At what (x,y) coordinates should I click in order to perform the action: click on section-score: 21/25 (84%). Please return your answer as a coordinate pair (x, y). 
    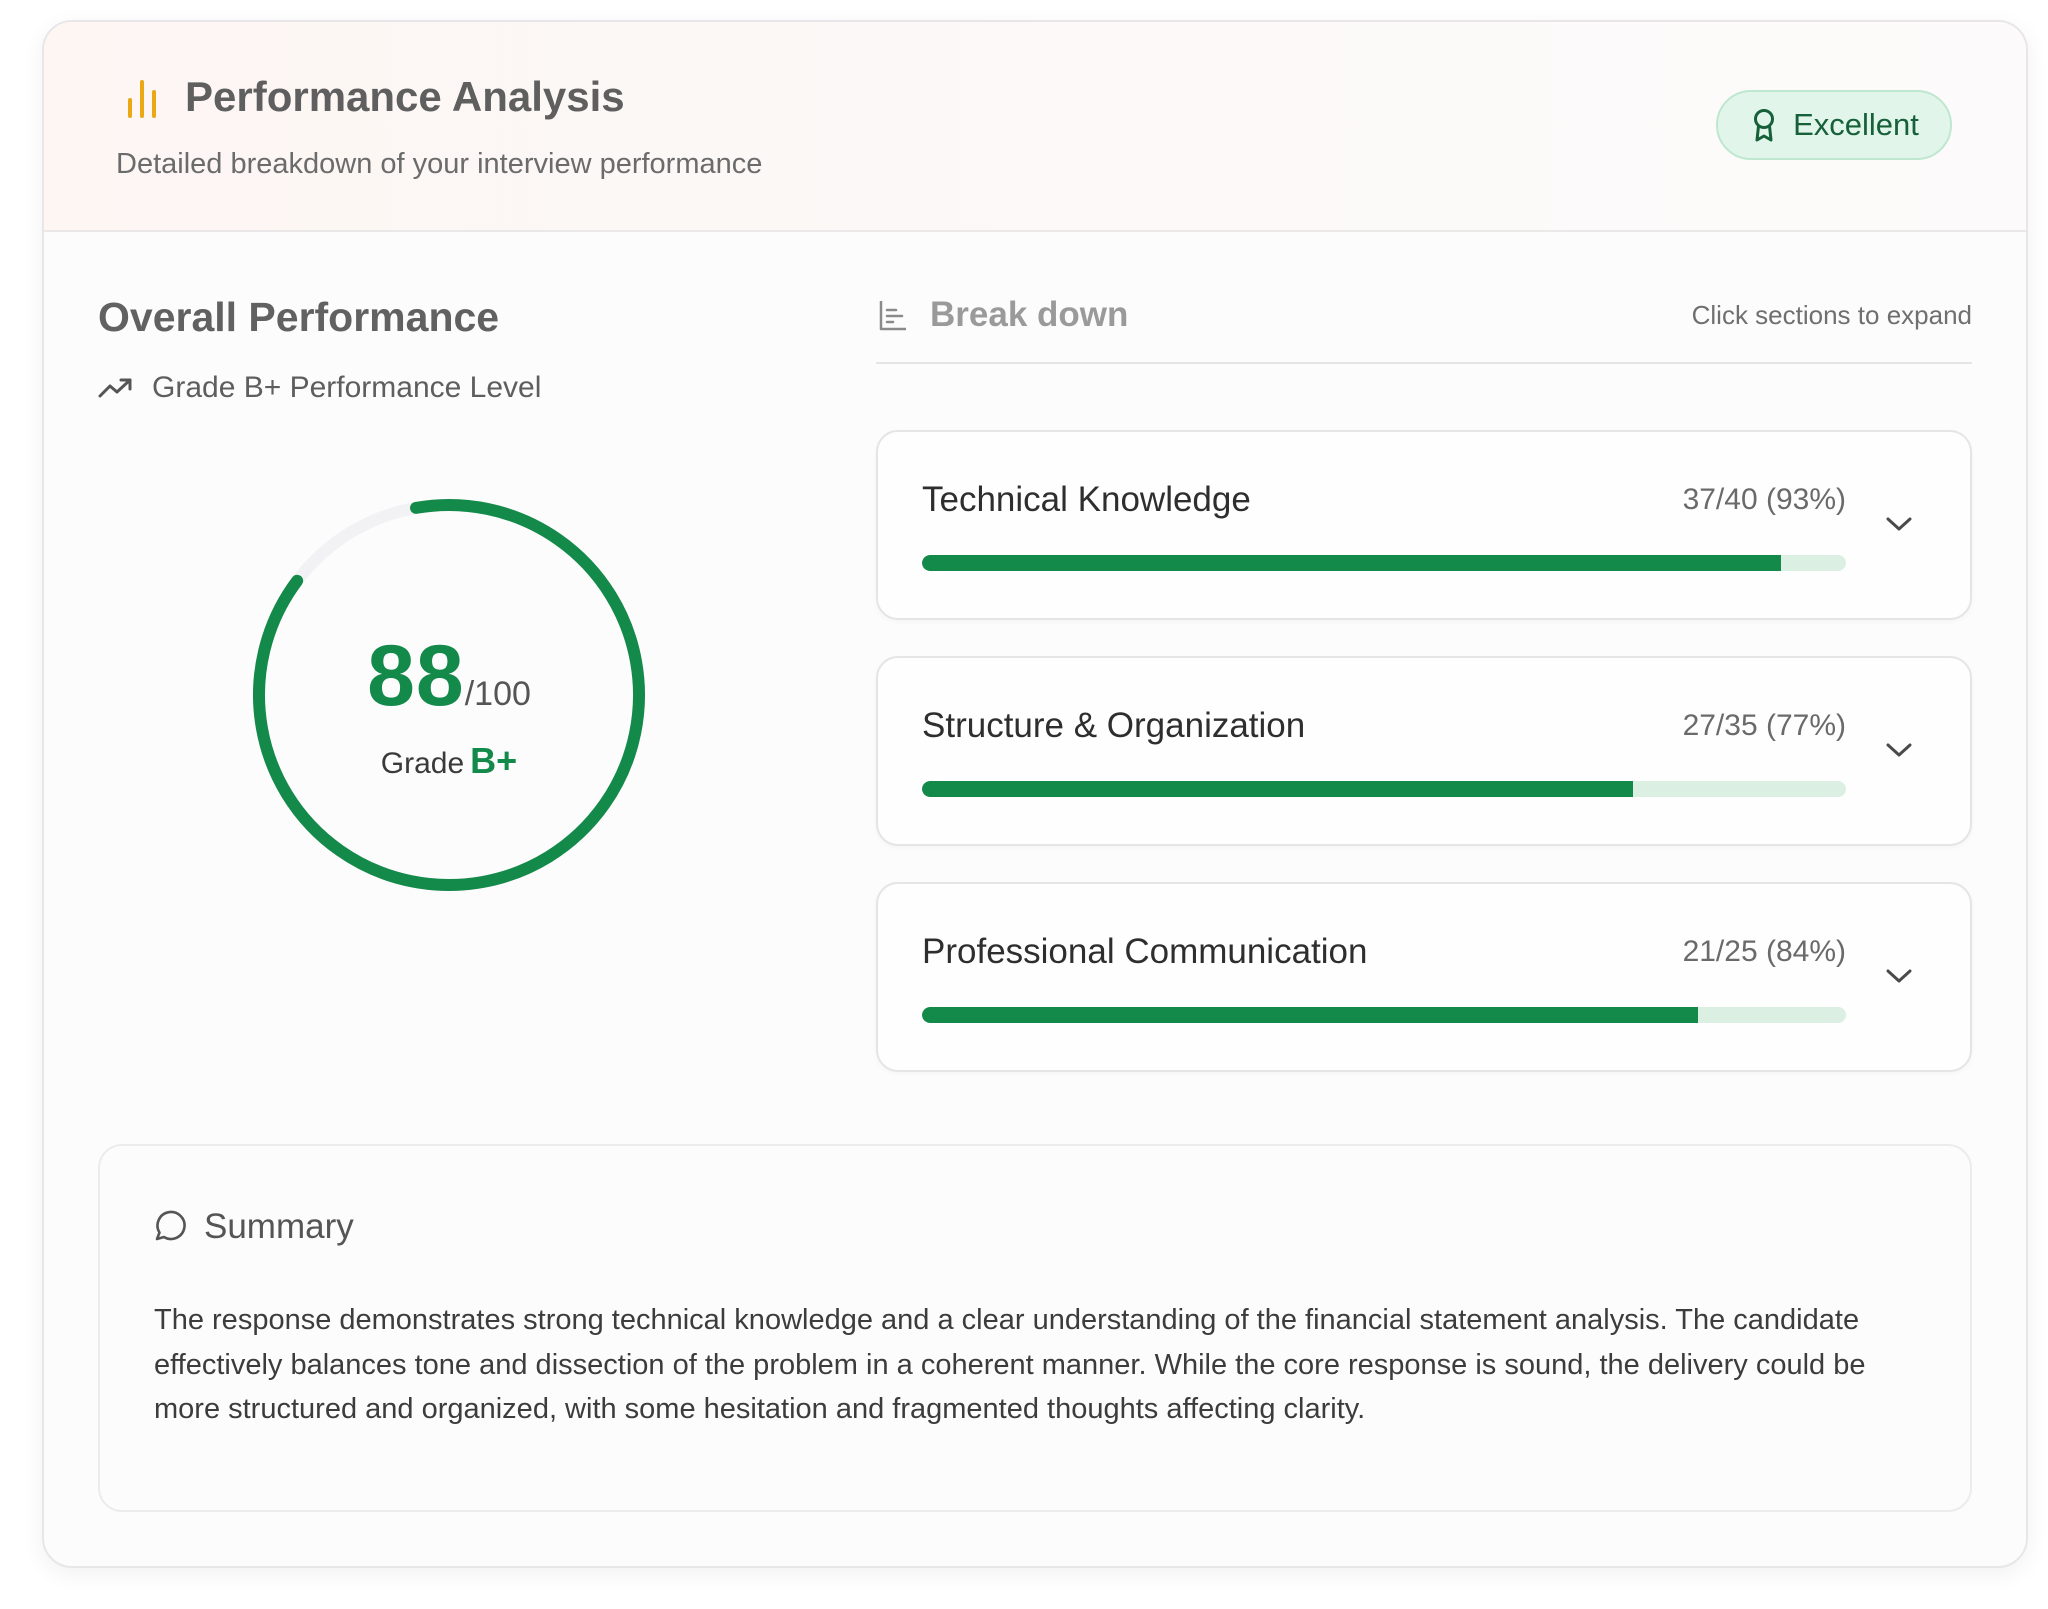
    Looking at the image, I should click on (1764, 951).